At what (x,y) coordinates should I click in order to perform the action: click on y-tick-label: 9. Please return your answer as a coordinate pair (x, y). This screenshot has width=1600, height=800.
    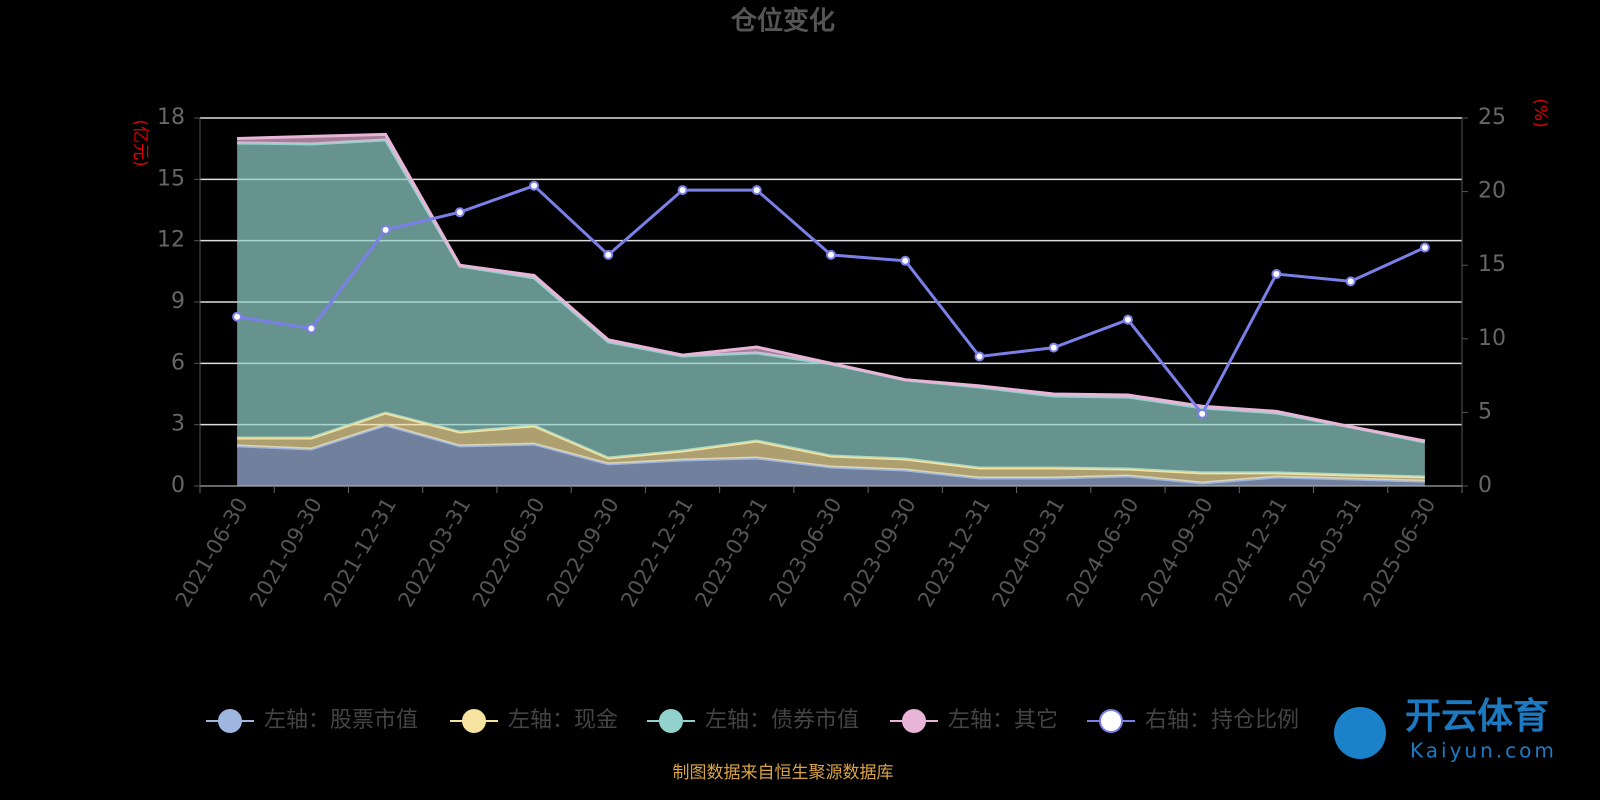
    Looking at the image, I should click on (178, 301).